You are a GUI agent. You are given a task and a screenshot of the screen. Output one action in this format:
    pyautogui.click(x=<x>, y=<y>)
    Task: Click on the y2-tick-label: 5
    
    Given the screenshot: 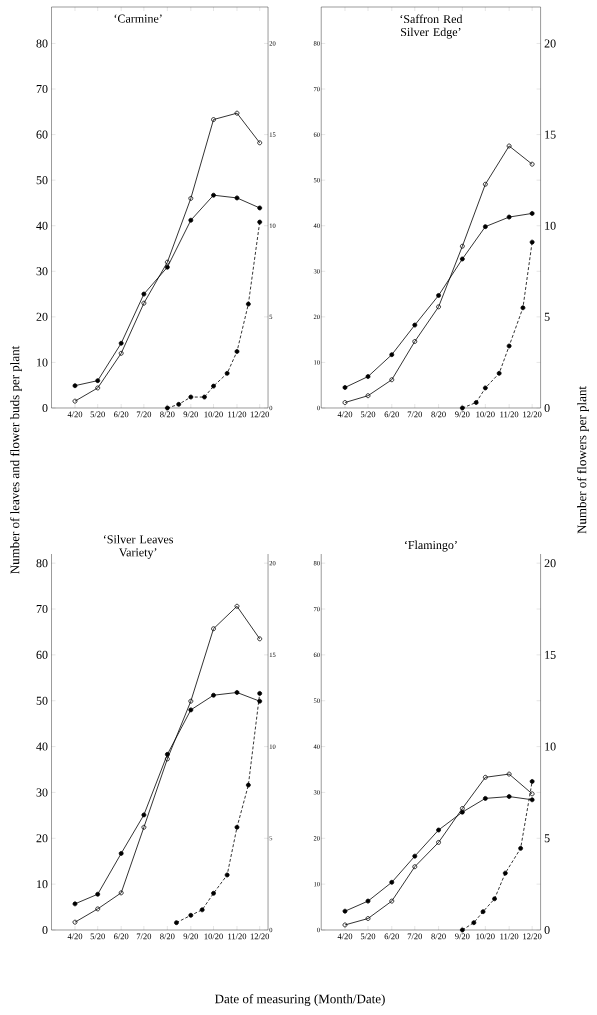 What is the action you would take?
    pyautogui.click(x=547, y=316)
    